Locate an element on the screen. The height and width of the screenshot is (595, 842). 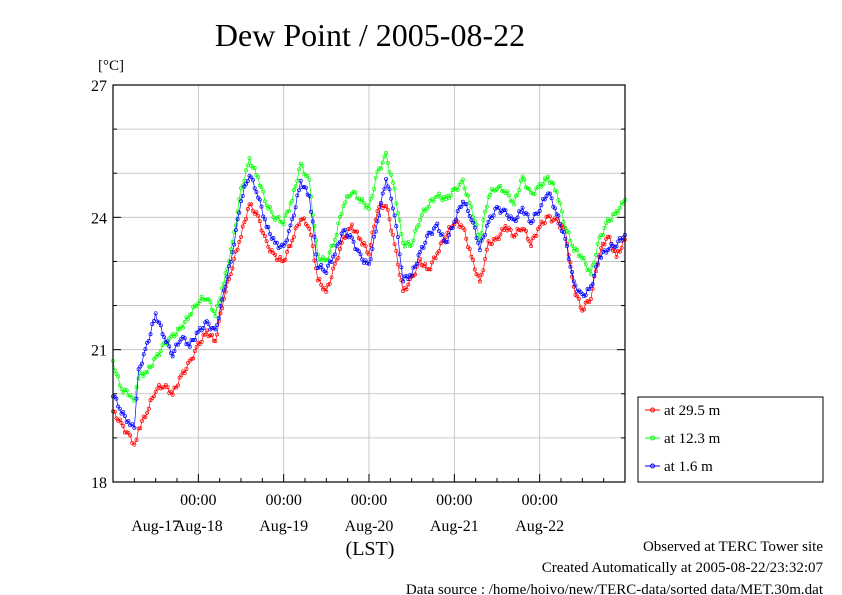
legend-swatch-marker is located at coordinates (652, 466).